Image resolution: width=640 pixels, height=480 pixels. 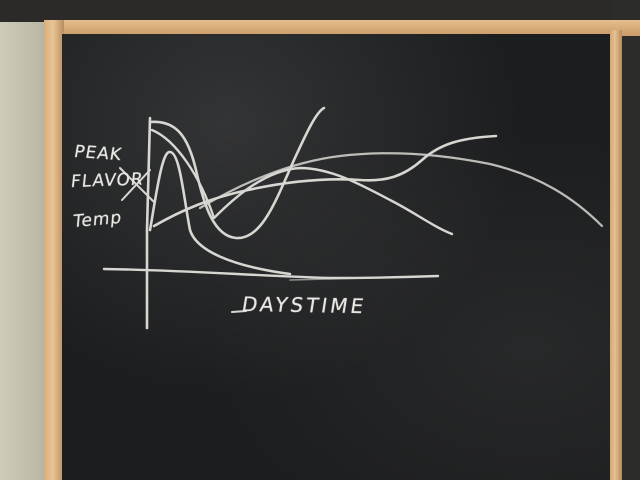 What do you see at coordinates (364, 278) in the screenshot?
I see `chalk-x-axis-extension` at bounding box center [364, 278].